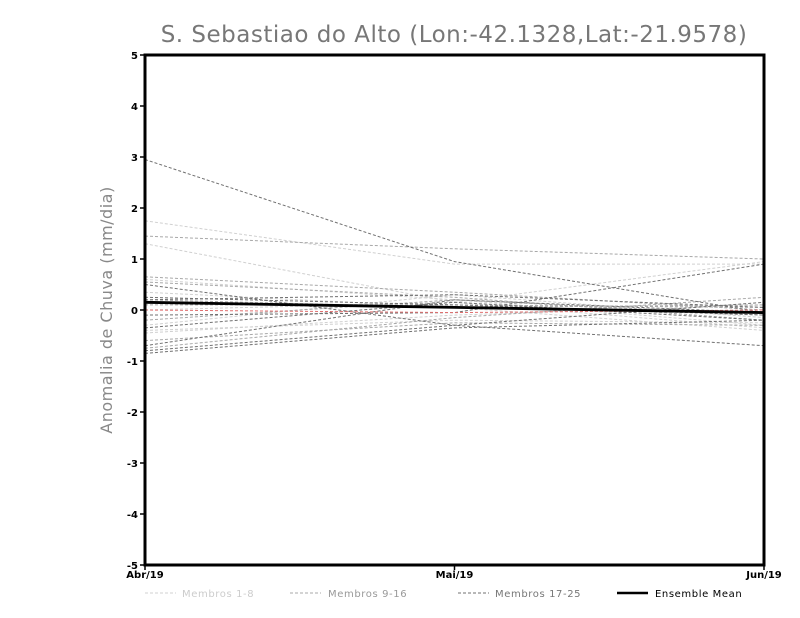 Image resolution: width=800 pixels, height=618 pixels. What do you see at coordinates (134, 209) in the screenshot?
I see `y-tick-label: 2` at bounding box center [134, 209].